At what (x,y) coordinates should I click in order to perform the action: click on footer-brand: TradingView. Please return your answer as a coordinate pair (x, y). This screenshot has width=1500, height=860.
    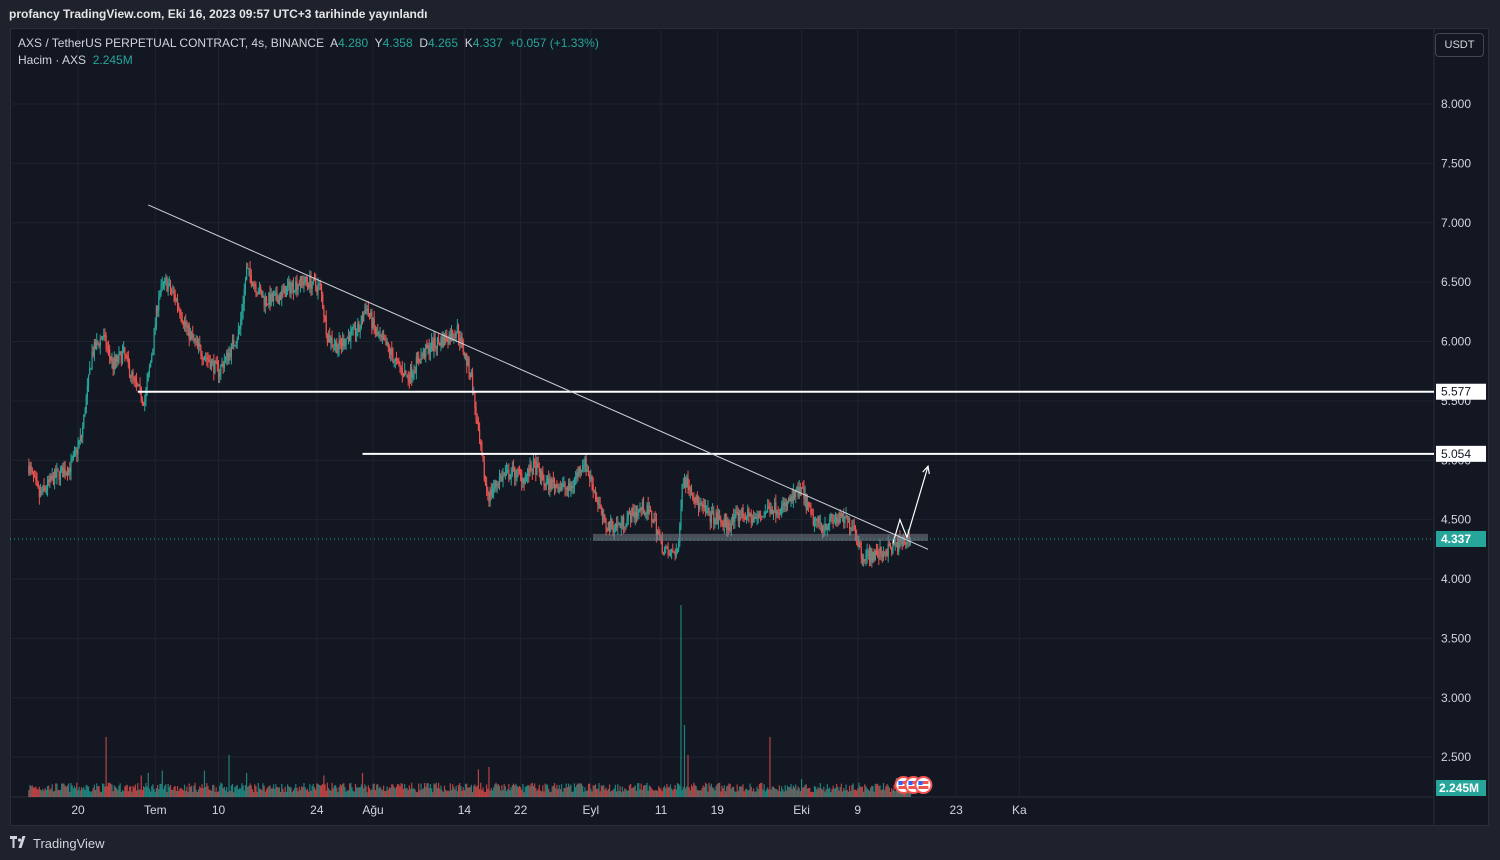
    Looking at the image, I should click on (57, 843).